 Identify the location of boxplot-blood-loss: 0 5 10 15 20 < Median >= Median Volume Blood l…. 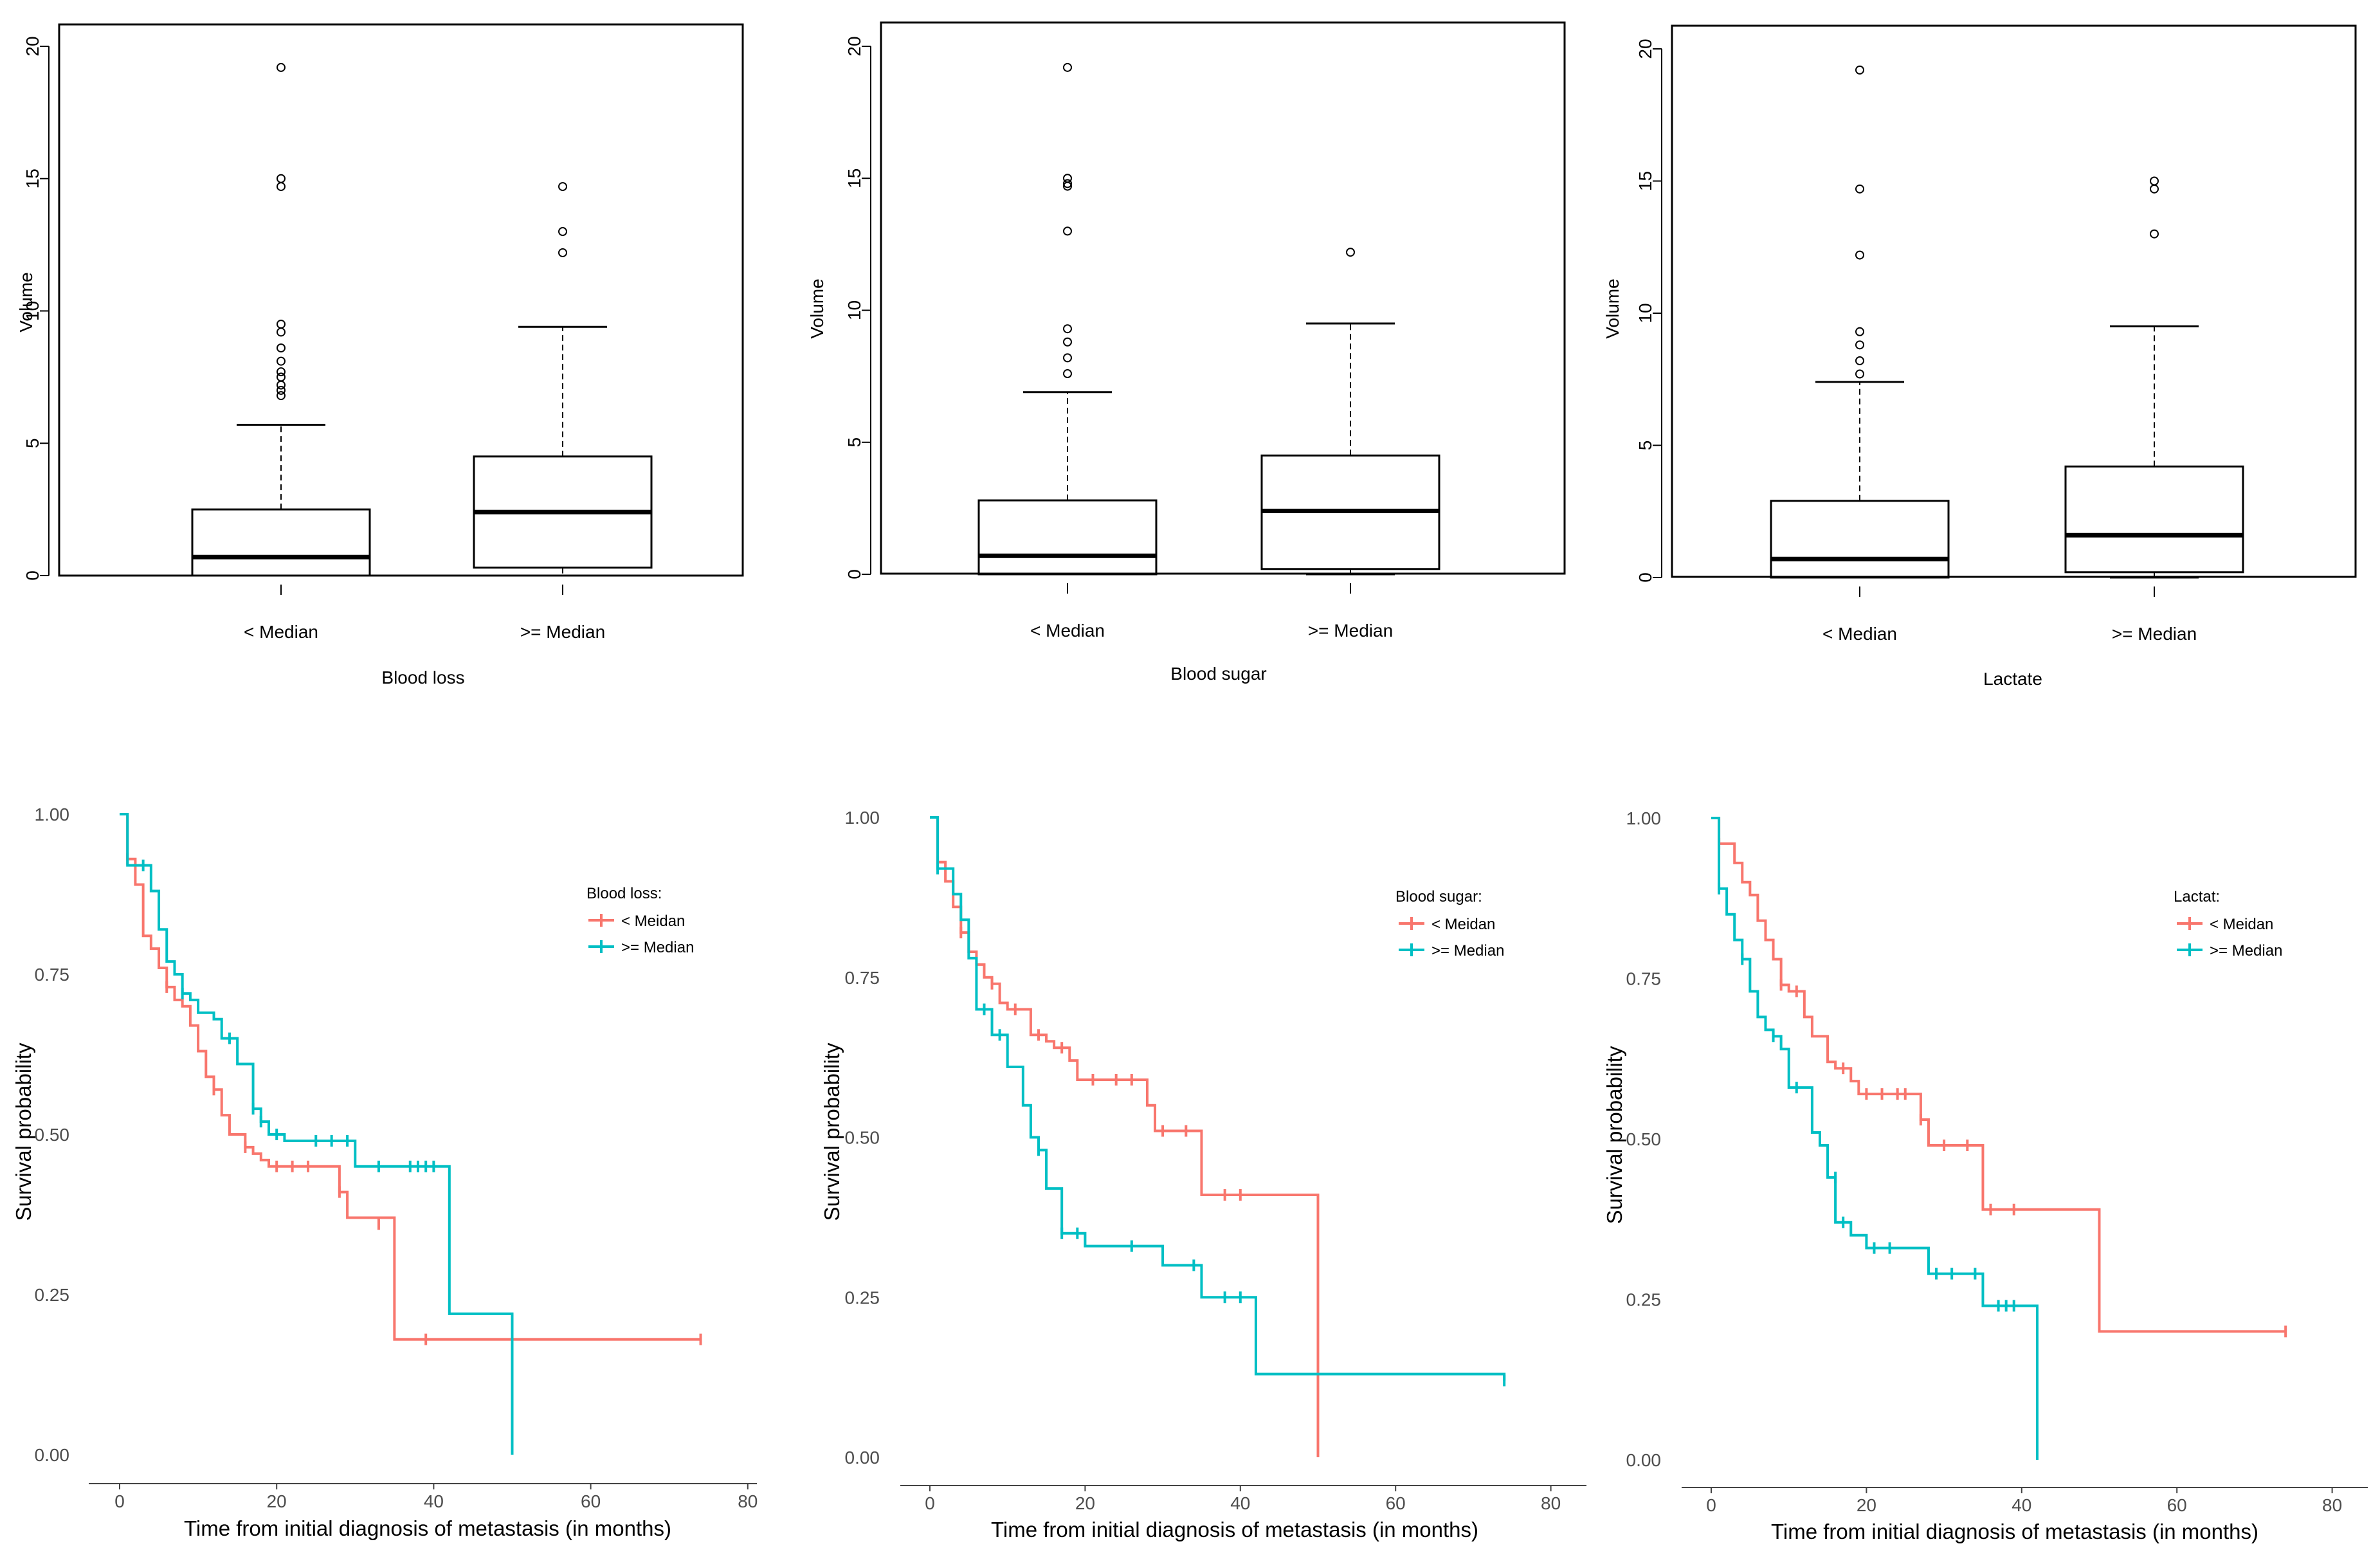
(380, 355).